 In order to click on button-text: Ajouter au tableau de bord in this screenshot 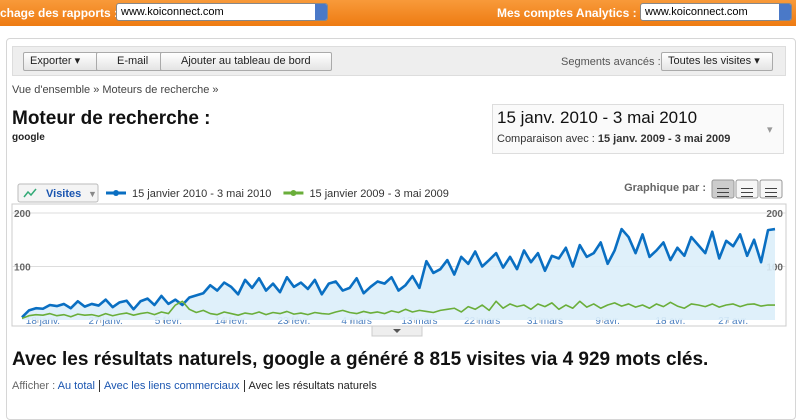, I will do `click(246, 61)`.